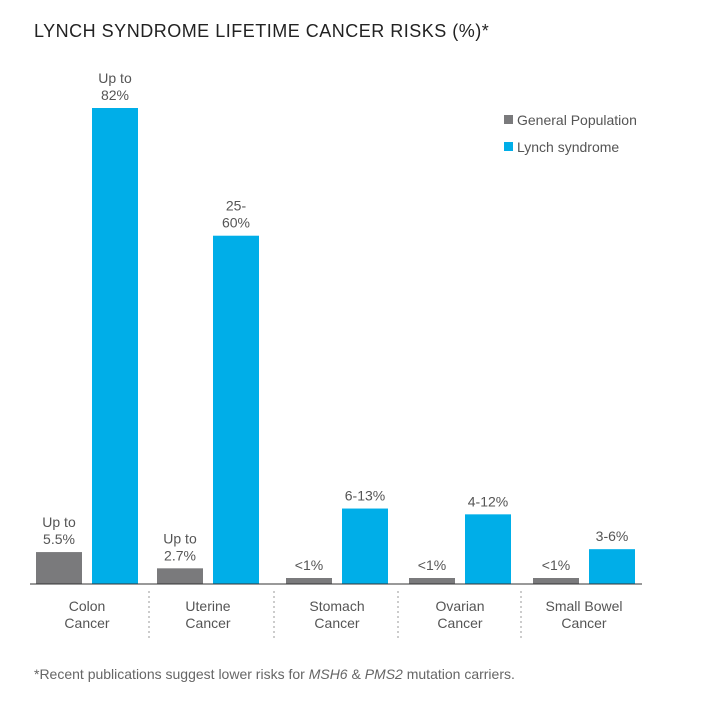 The image size is (706, 709). Describe the element at coordinates (570, 133) in the screenshot. I see `legend: General Population Lynch syndrome` at that location.